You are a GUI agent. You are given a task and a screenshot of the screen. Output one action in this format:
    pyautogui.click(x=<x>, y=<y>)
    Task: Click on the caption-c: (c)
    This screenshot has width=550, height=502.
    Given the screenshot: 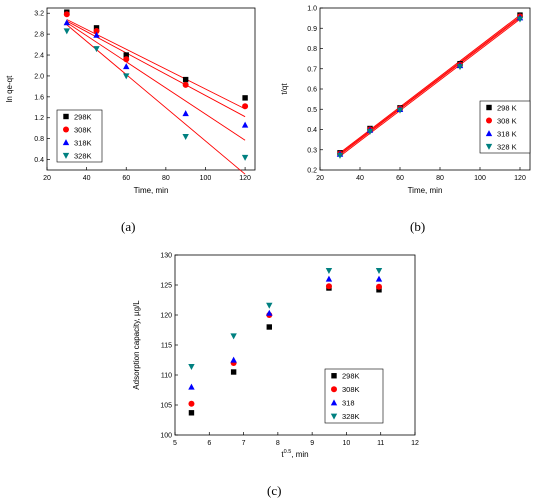 What is the action you would take?
    pyautogui.click(x=274, y=490)
    